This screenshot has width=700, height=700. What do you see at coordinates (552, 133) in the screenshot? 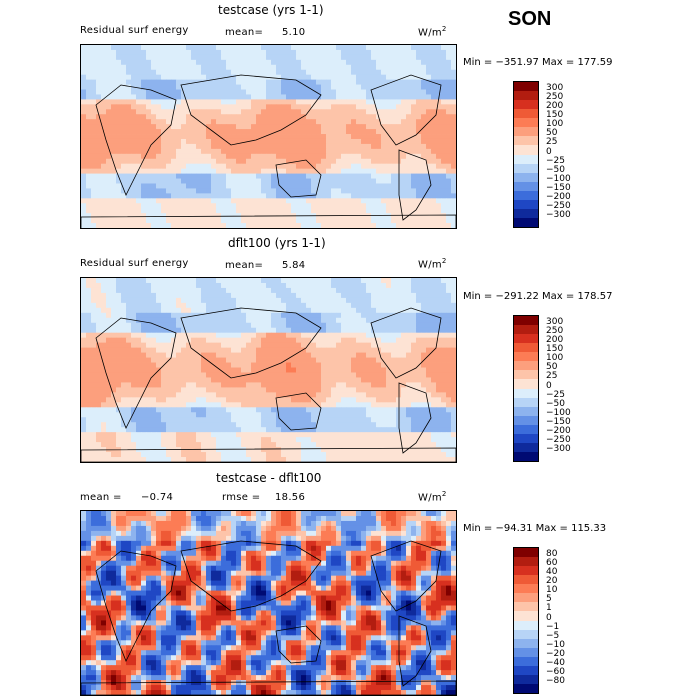
I see `colorbar-tick-label: 50` at bounding box center [552, 133].